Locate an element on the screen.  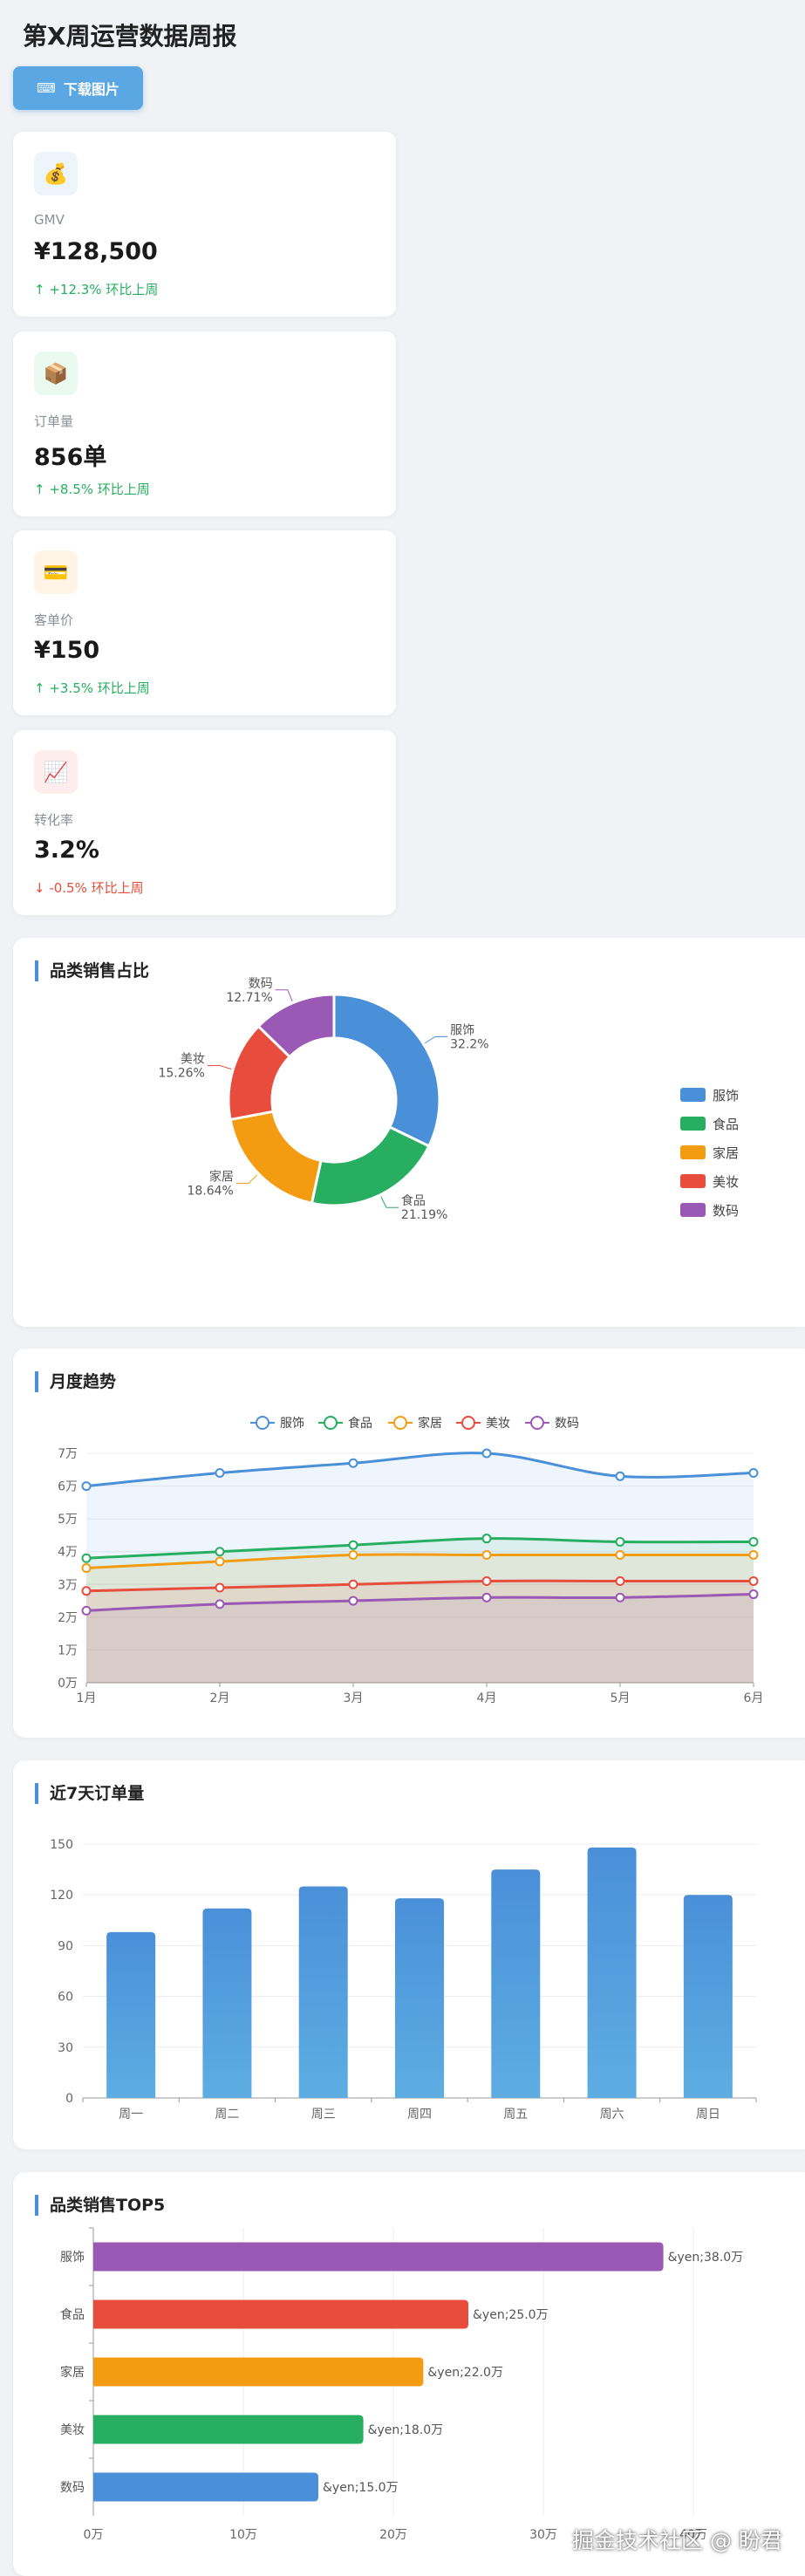
series-line-食品 is located at coordinates (419, 1548).